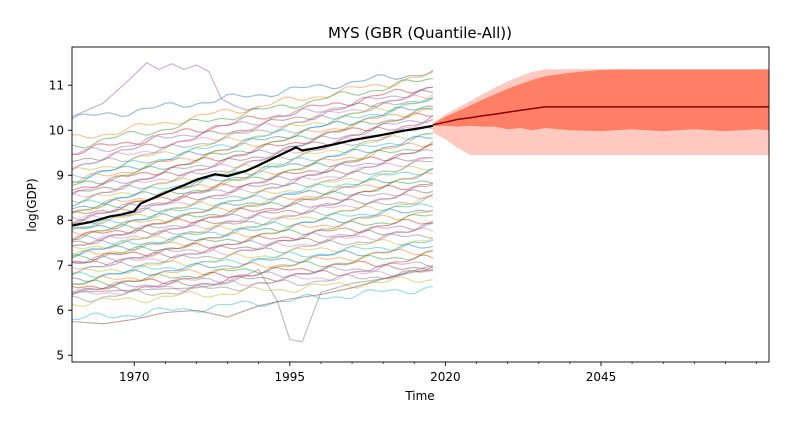 Image resolution: width=794 pixels, height=429 pixels. I want to click on x-axis-label: Time, so click(419, 396).